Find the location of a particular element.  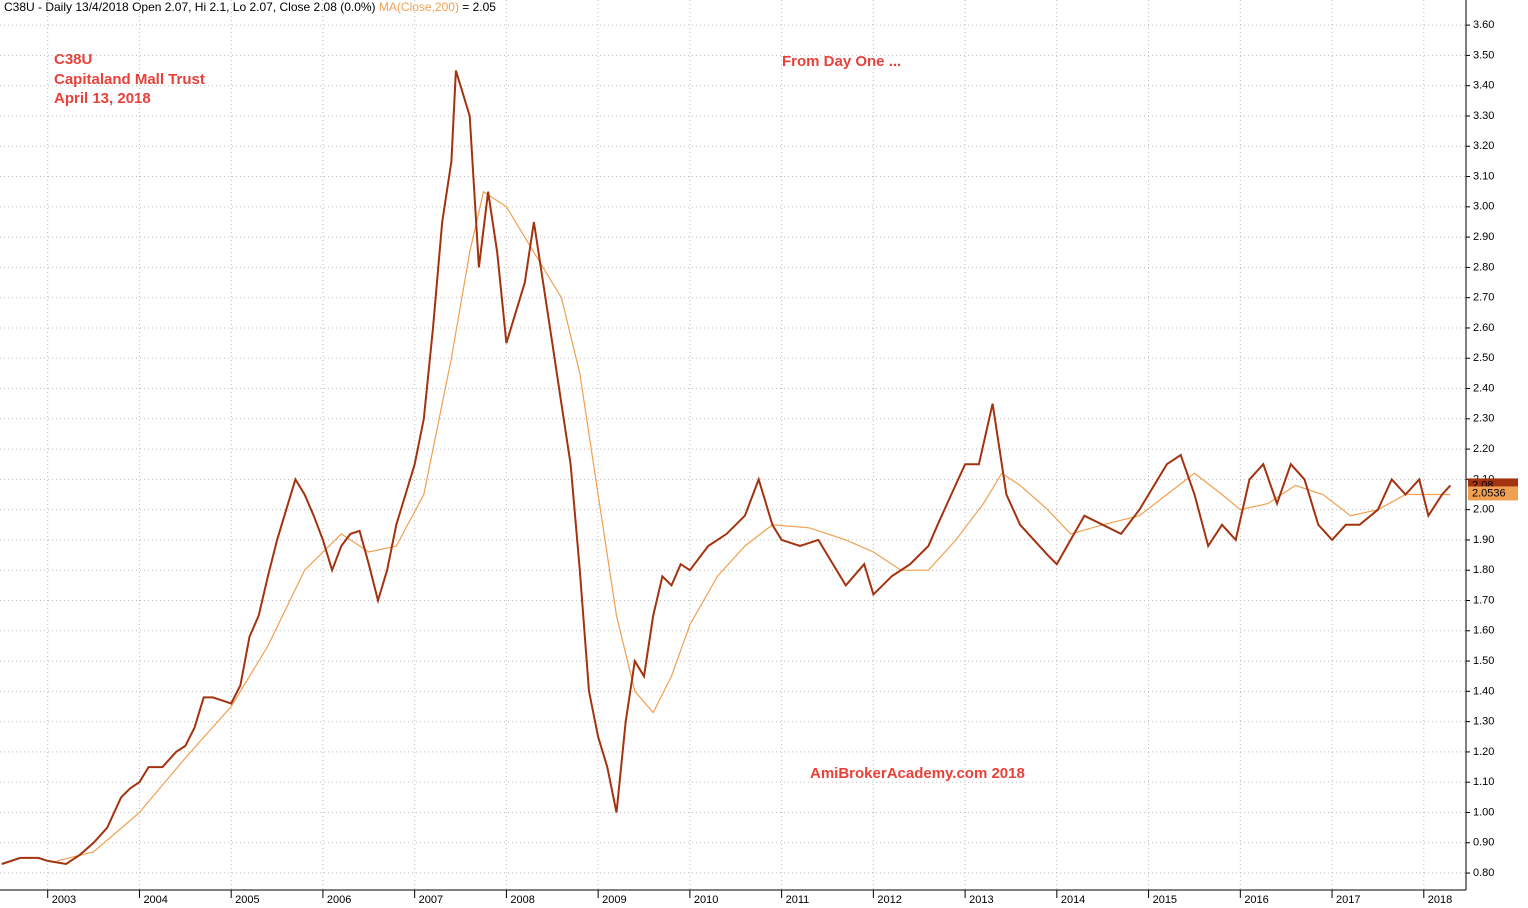

annotation: April 13, 2018 is located at coordinates (102, 98).